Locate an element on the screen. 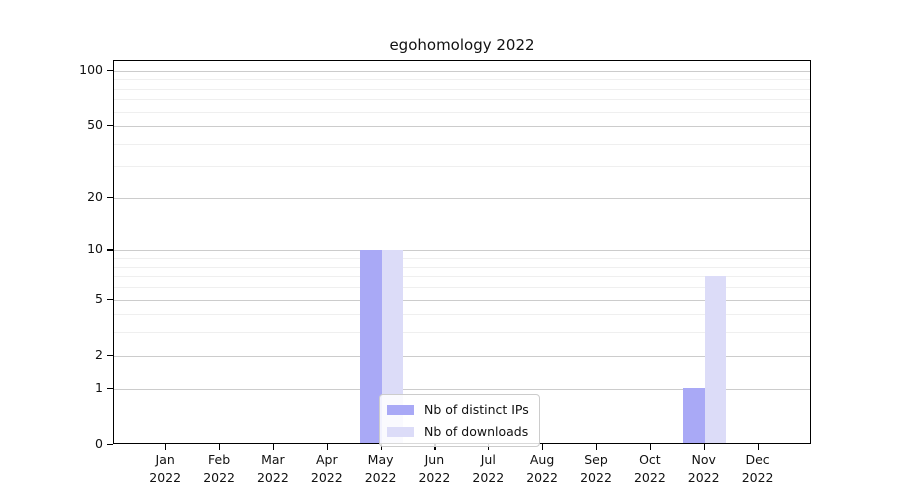 This screenshot has width=900, height=500. y-tick-label-1: 1 is located at coordinates (99, 387).